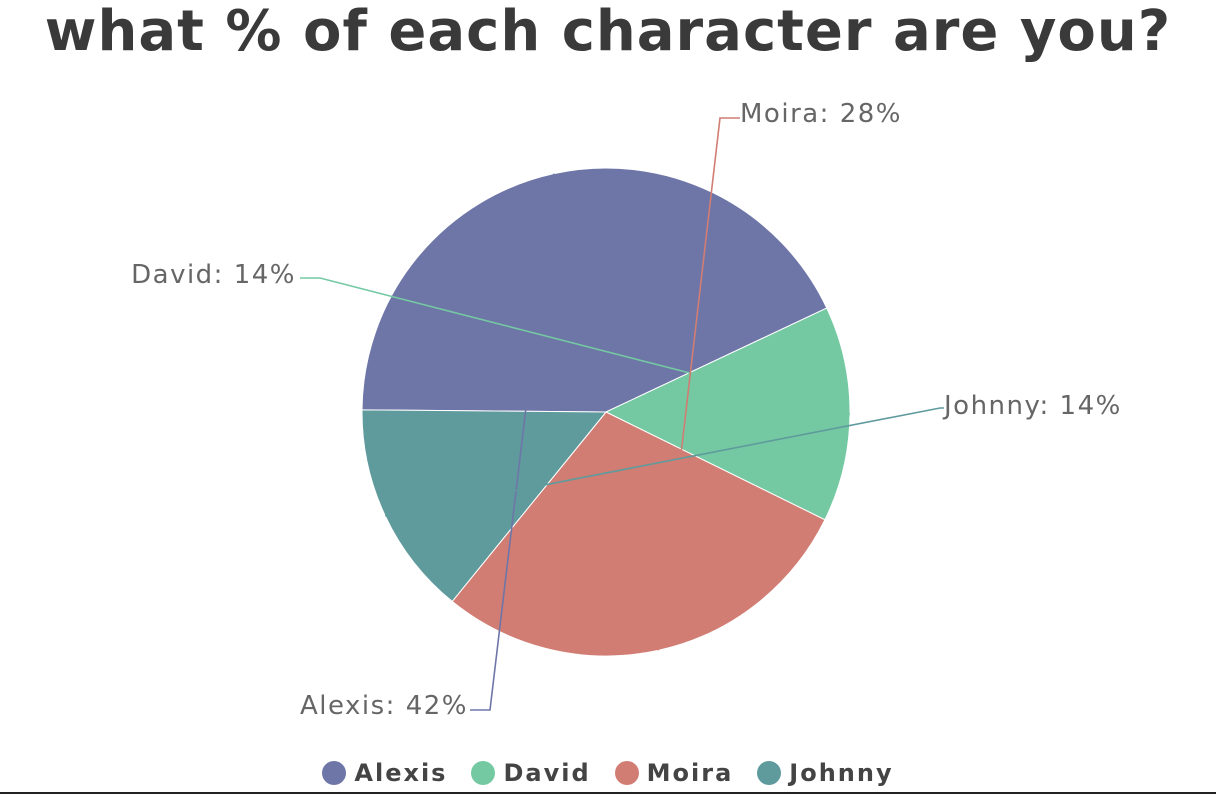 This screenshot has height=796, width=1216. What do you see at coordinates (401, 773) in the screenshot?
I see `legend-label: Alexis` at bounding box center [401, 773].